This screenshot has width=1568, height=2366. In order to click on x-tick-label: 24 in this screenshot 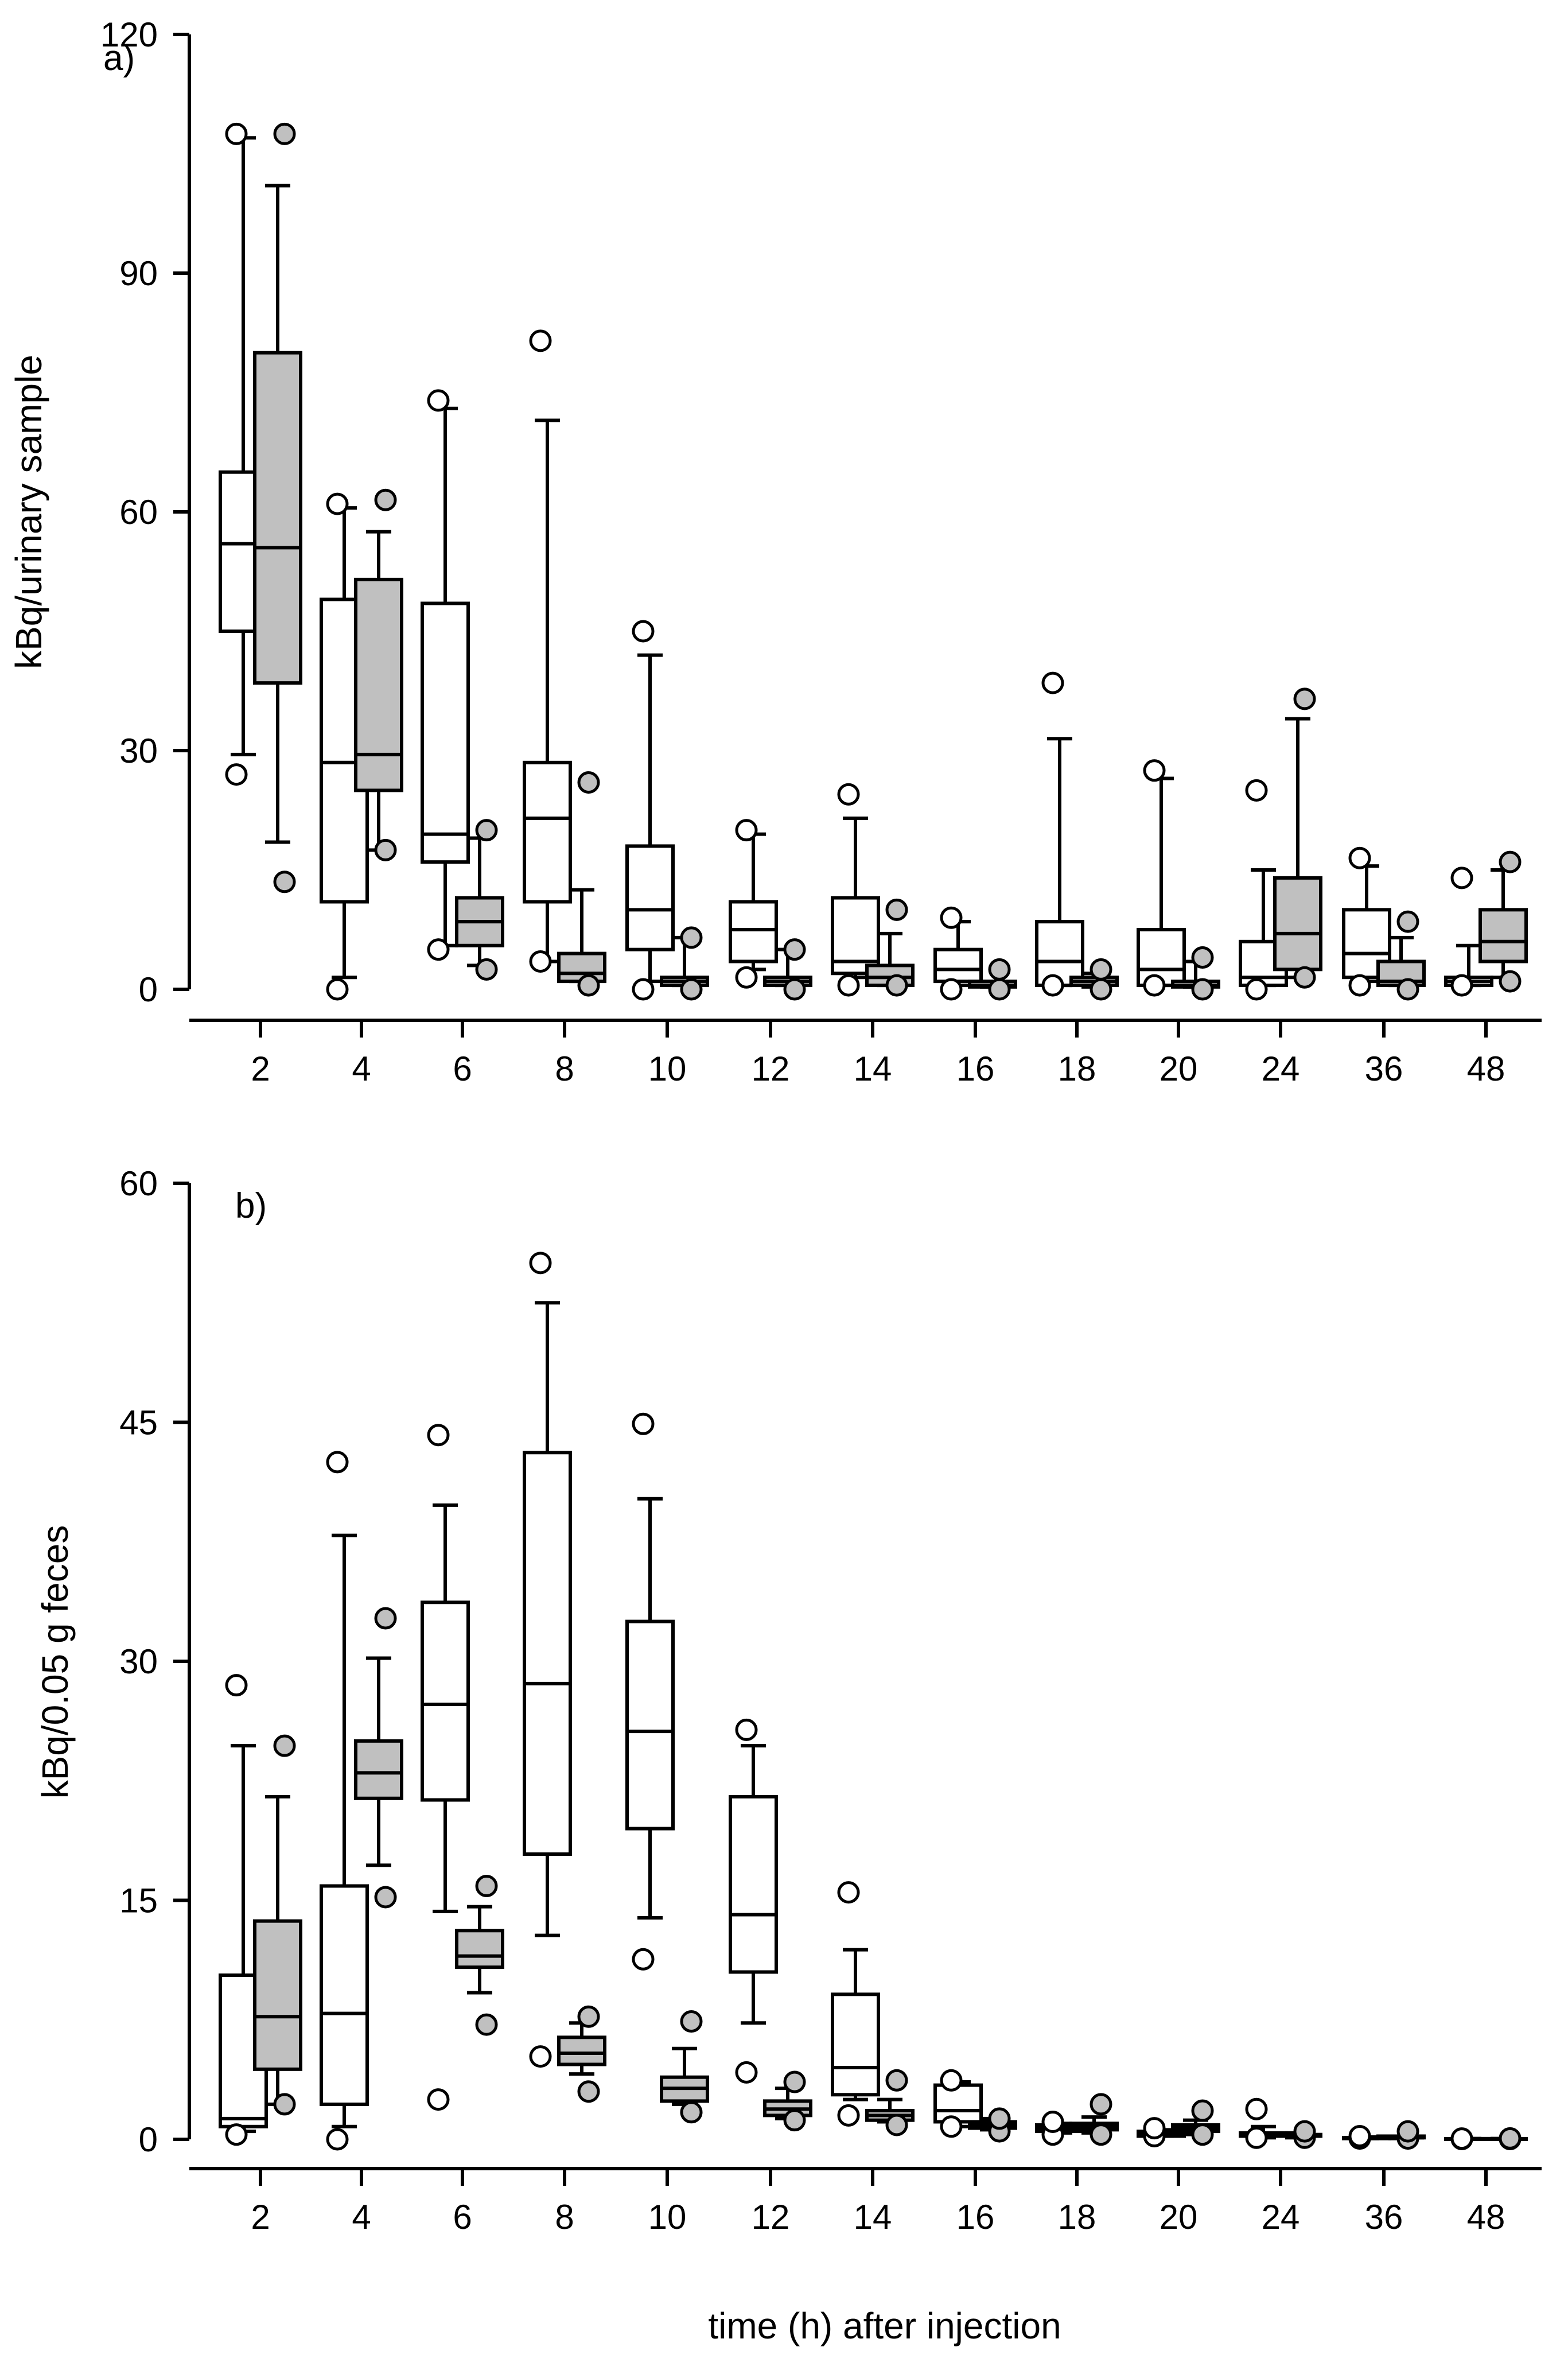, I will do `click(1281, 2217)`.